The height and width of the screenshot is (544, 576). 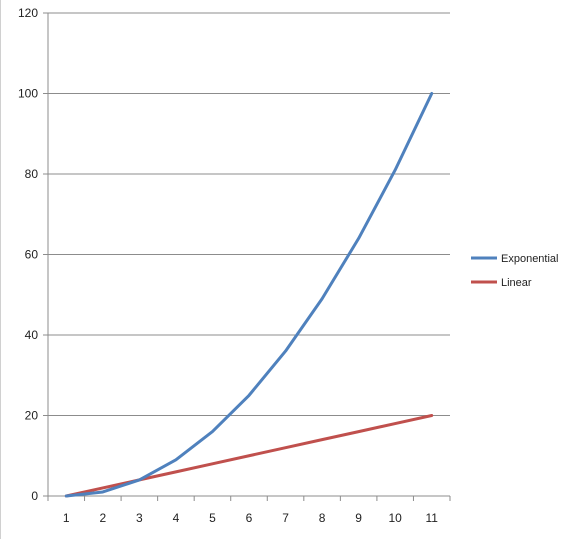 I want to click on x-tick-label: 5, so click(x=212, y=518).